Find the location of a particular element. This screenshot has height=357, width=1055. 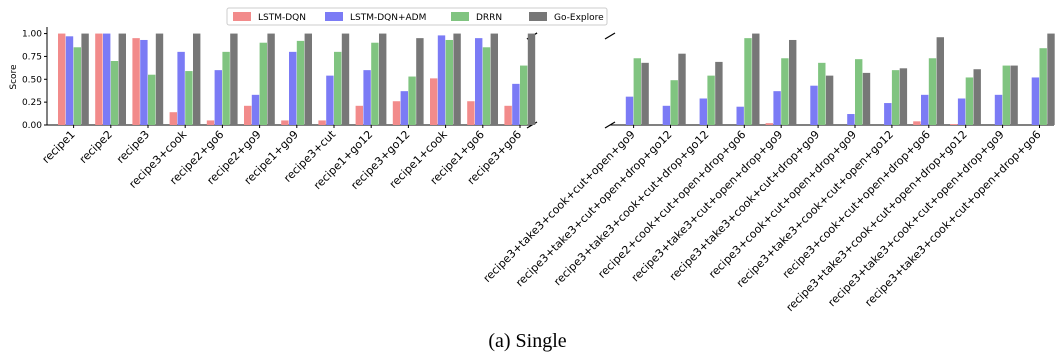

legend-entry: LSTM-DQN is located at coordinates (282, 18).